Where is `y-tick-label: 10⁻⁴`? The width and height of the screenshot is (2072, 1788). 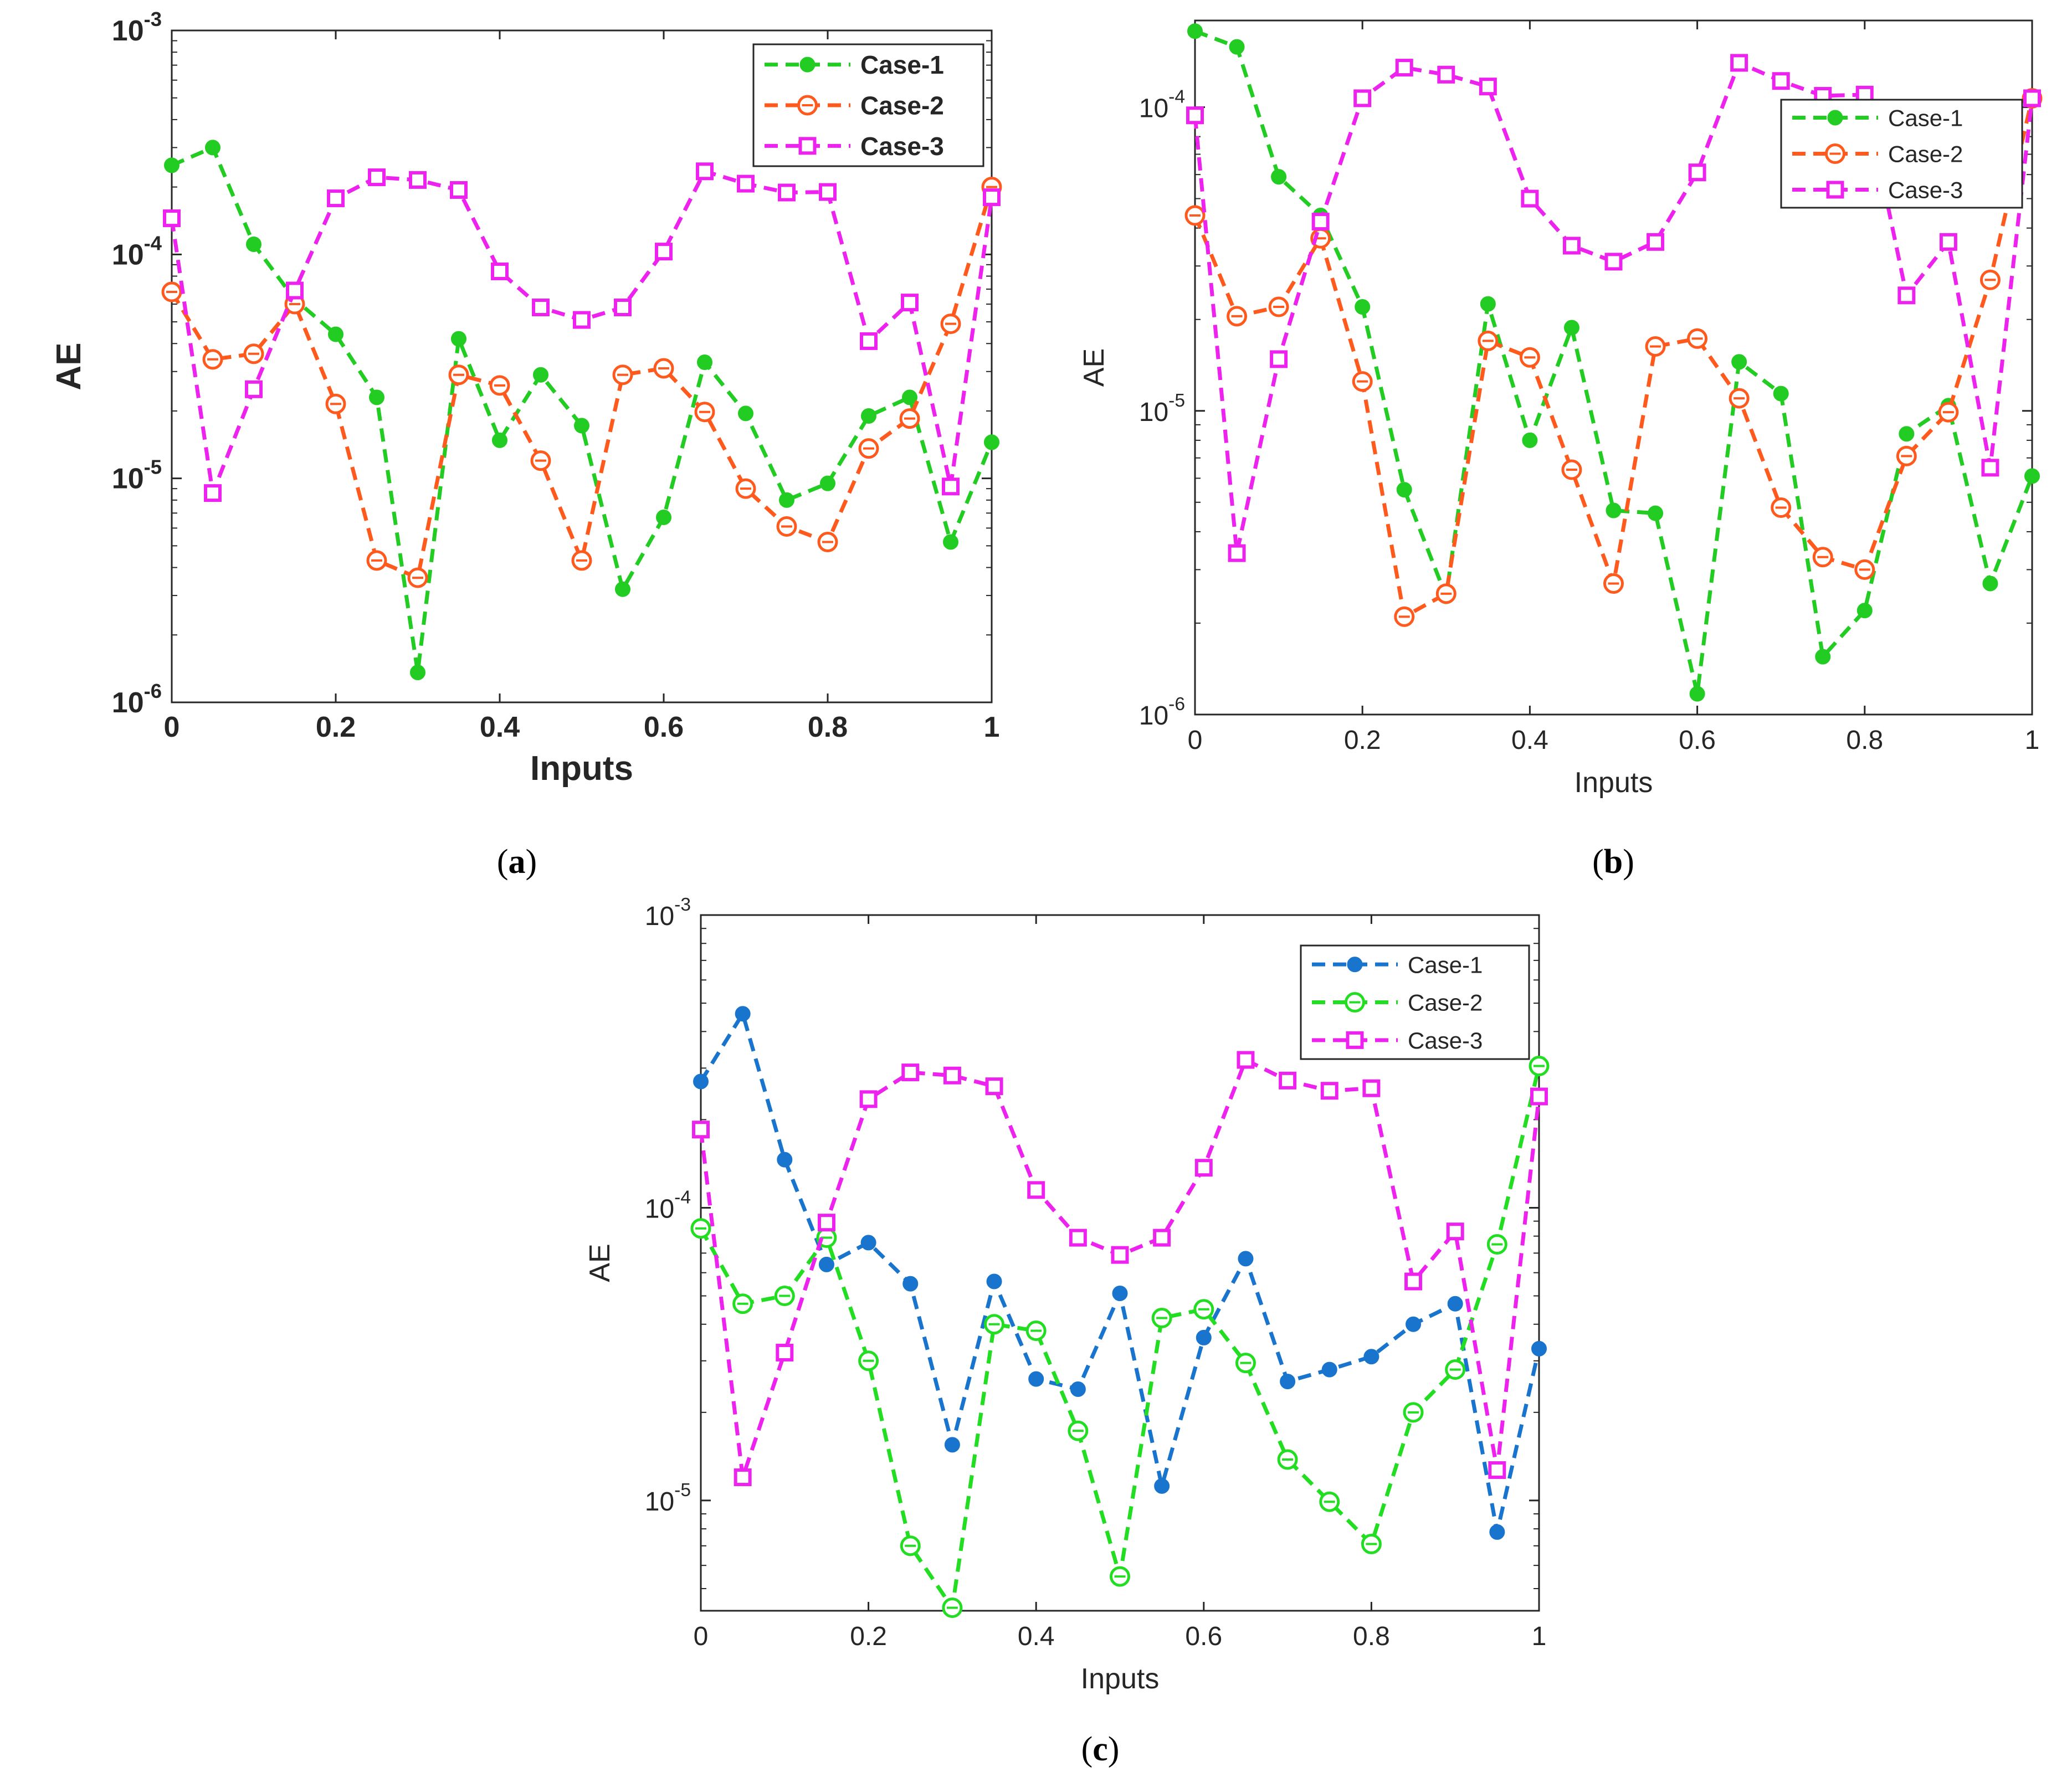 y-tick-label: 10⁻⁴ is located at coordinates (668, 1205).